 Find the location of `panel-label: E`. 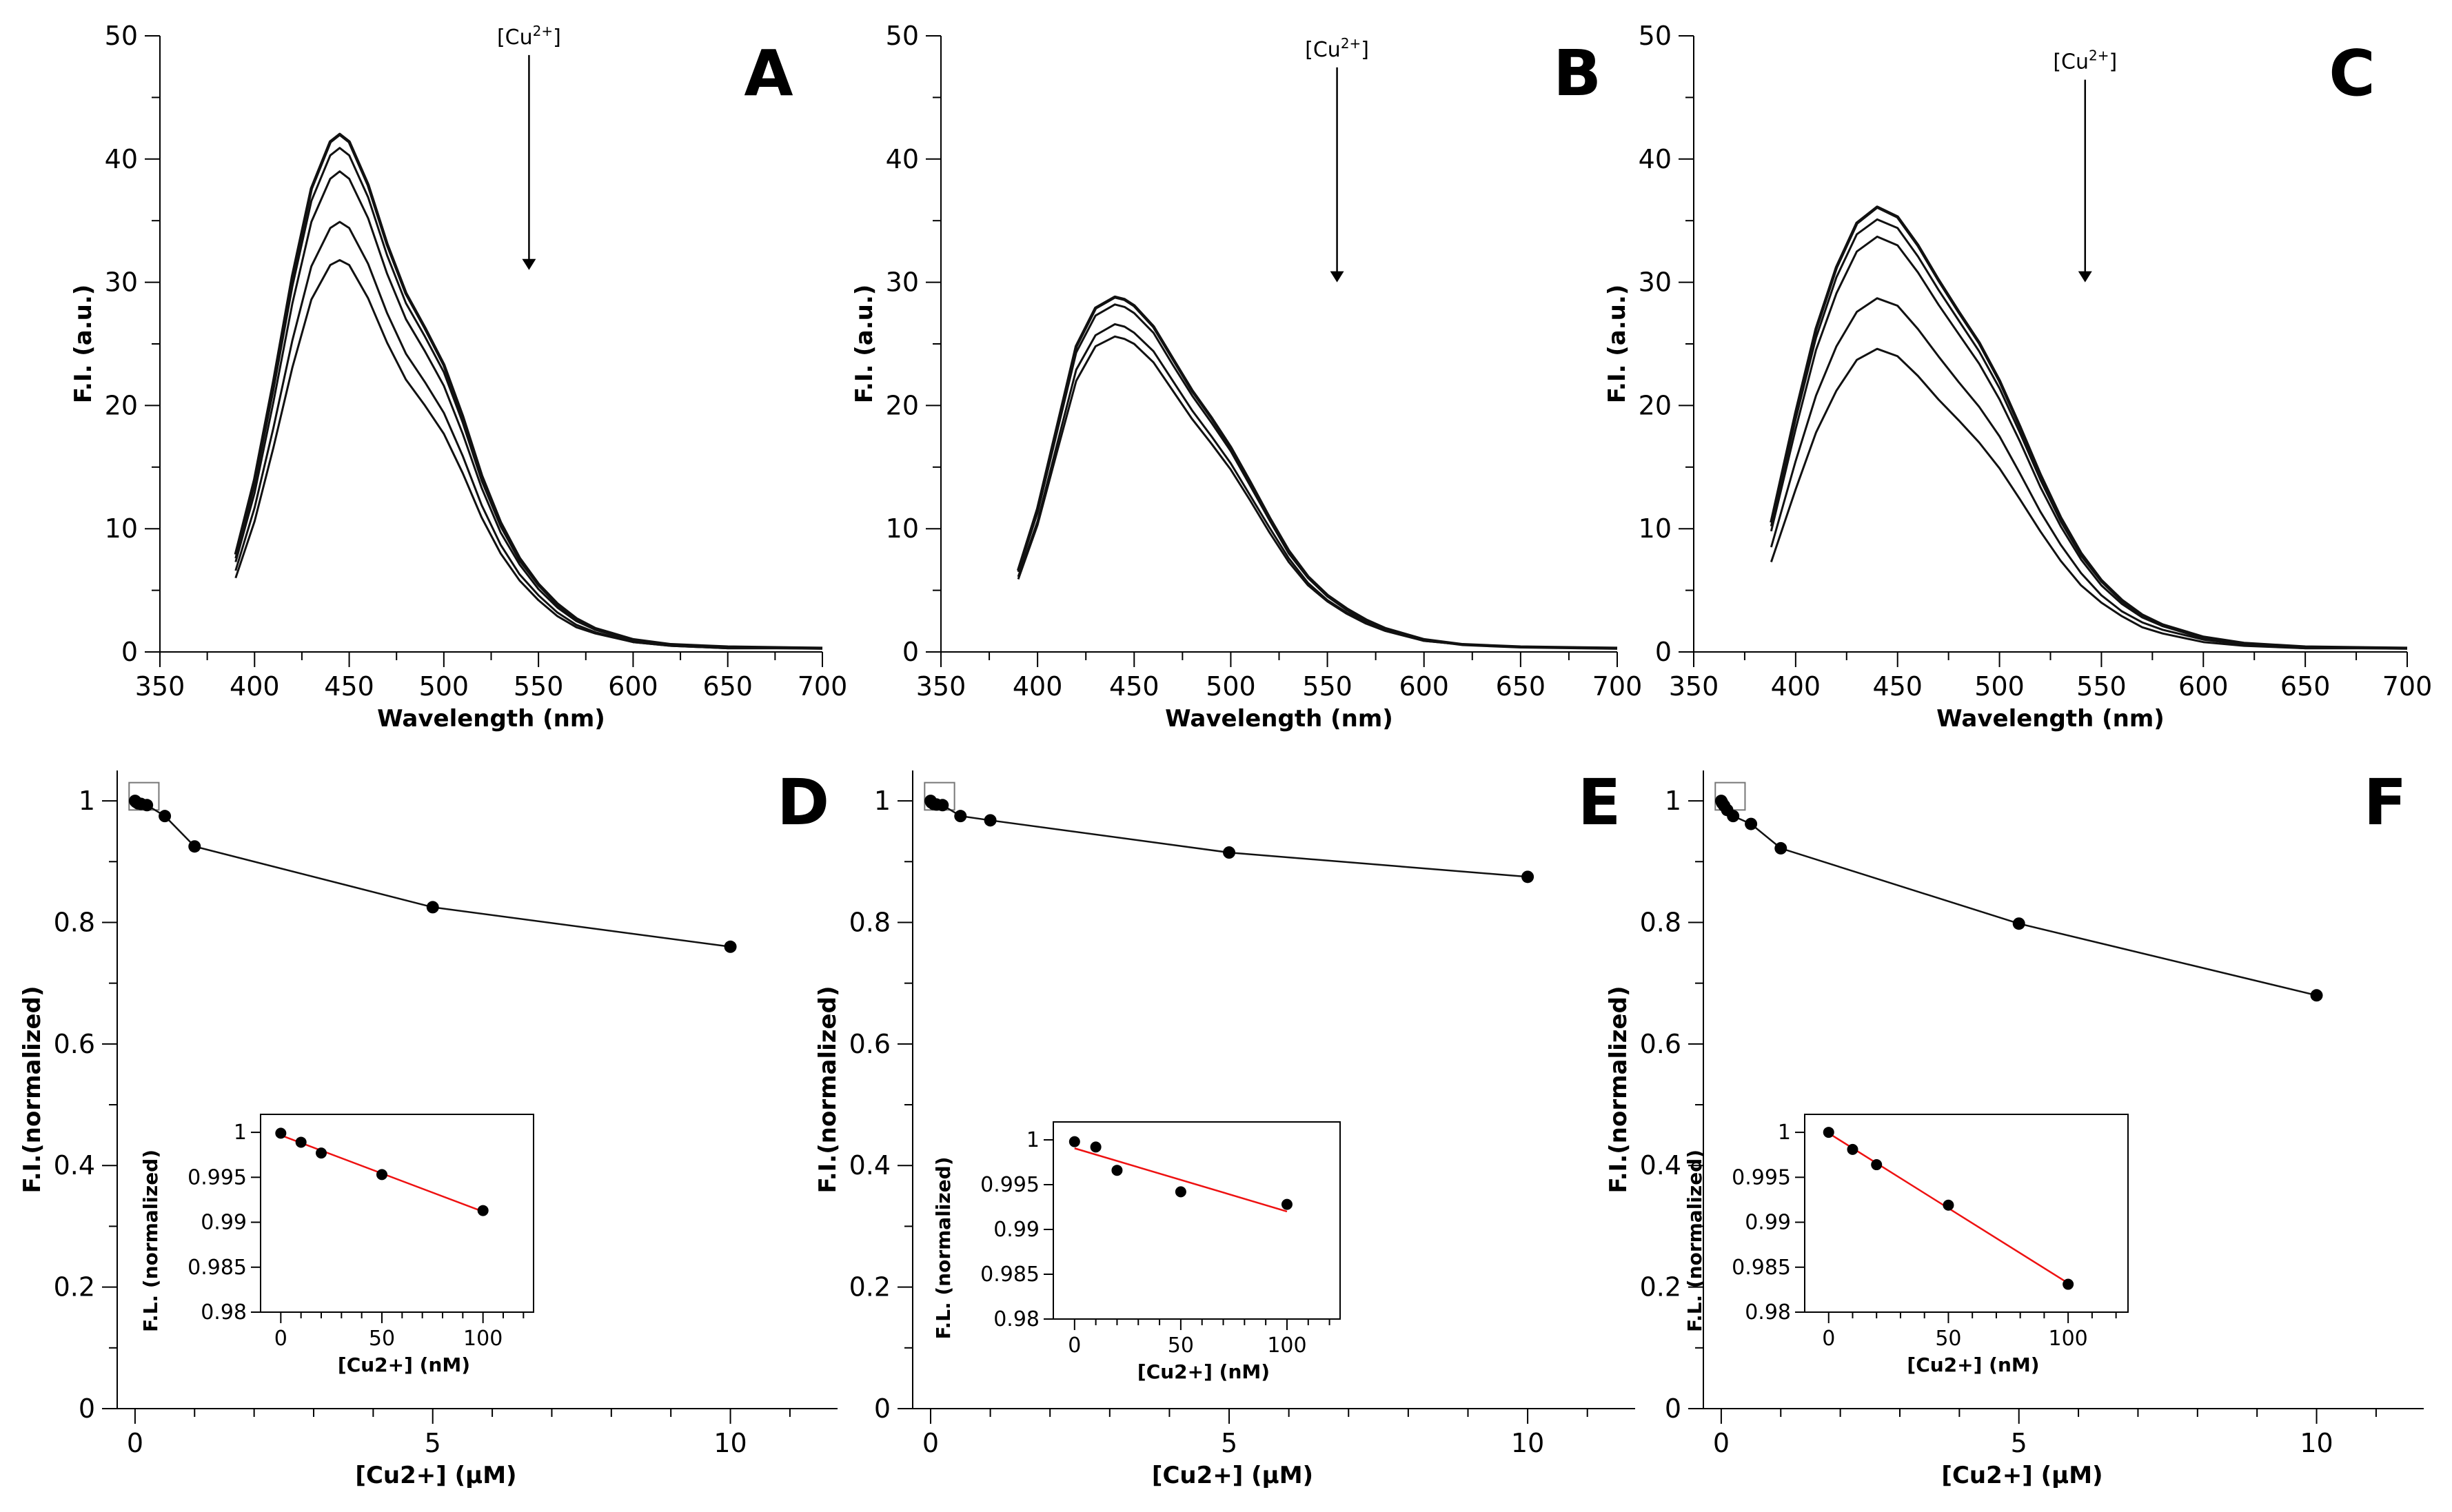

panel-label: E is located at coordinates (1599, 803).